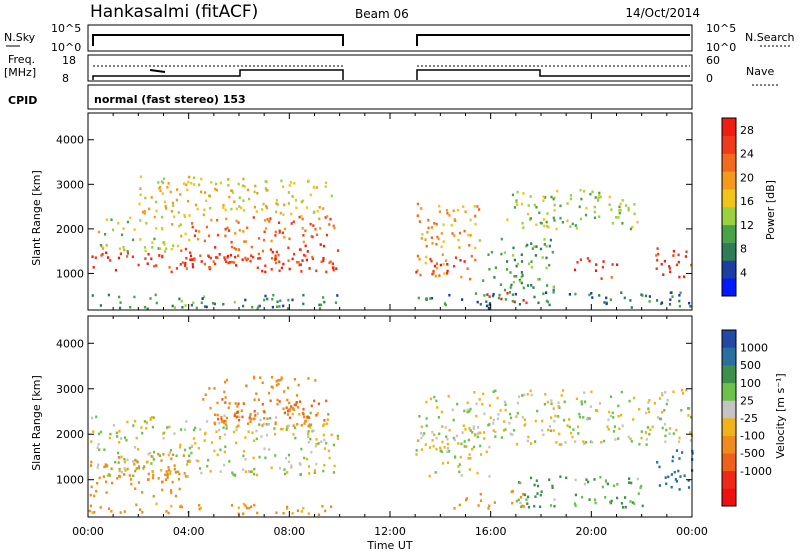 The width and height of the screenshot is (800, 554). Describe the element at coordinates (66, 28) in the screenshot. I see `nsky-tick-top: 10^5` at that location.